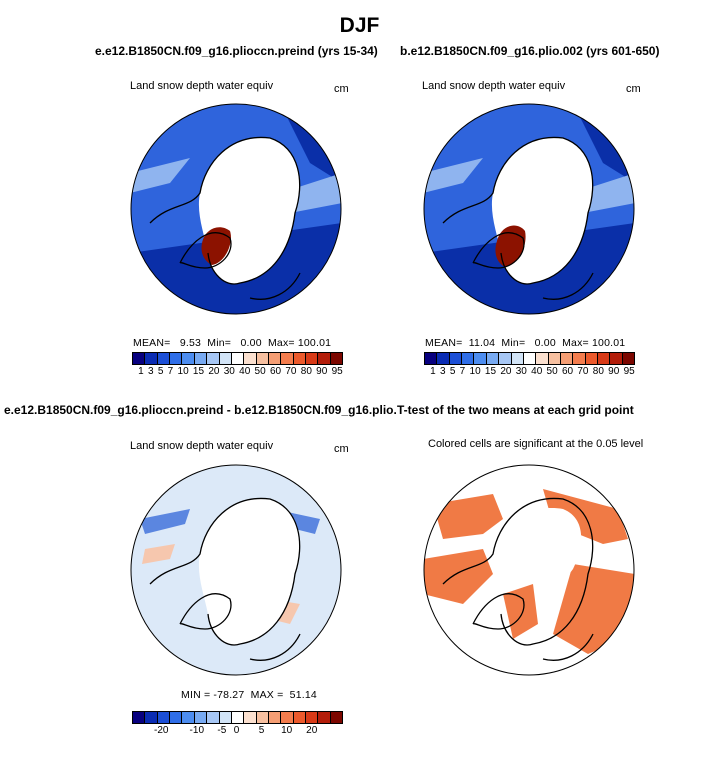  I want to click on colorbar-tick-label: 1, so click(433, 371).